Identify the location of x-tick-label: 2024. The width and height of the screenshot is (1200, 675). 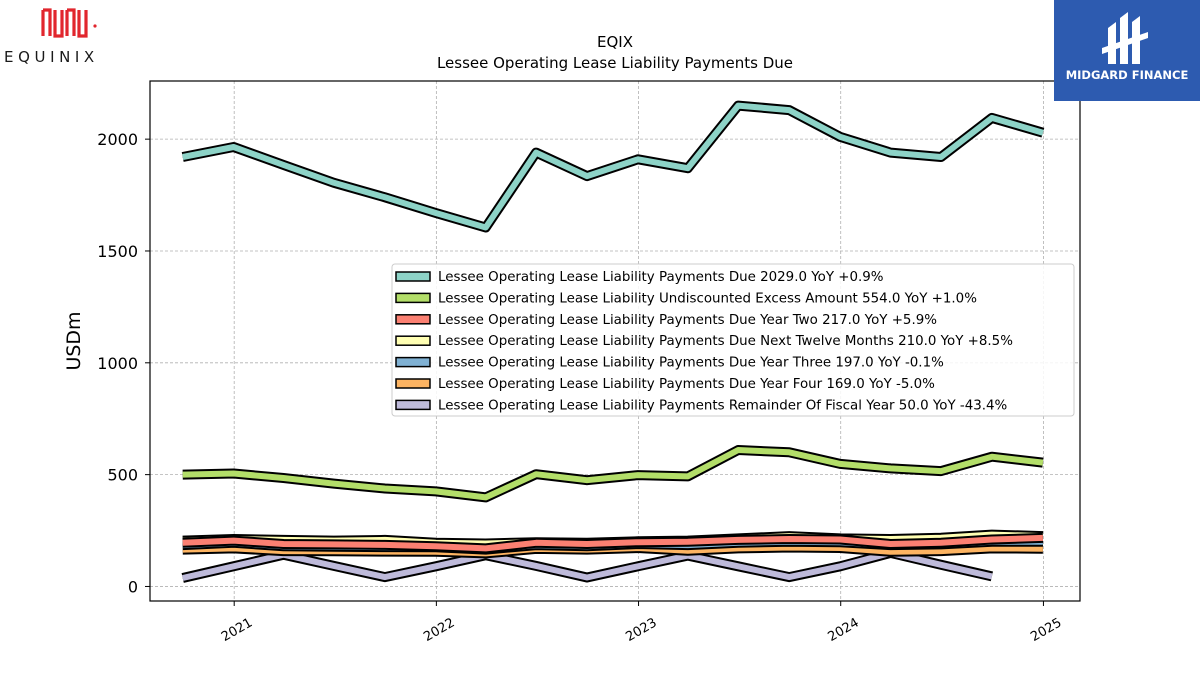
(844, 630).